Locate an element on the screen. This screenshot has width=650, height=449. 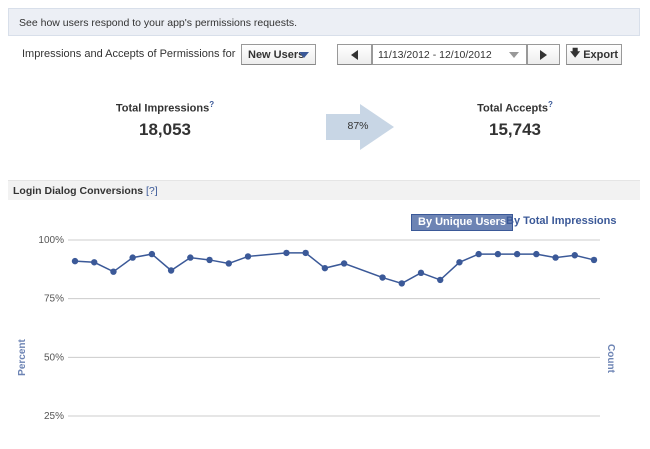
accept-rate: 87% is located at coordinates (358, 126).